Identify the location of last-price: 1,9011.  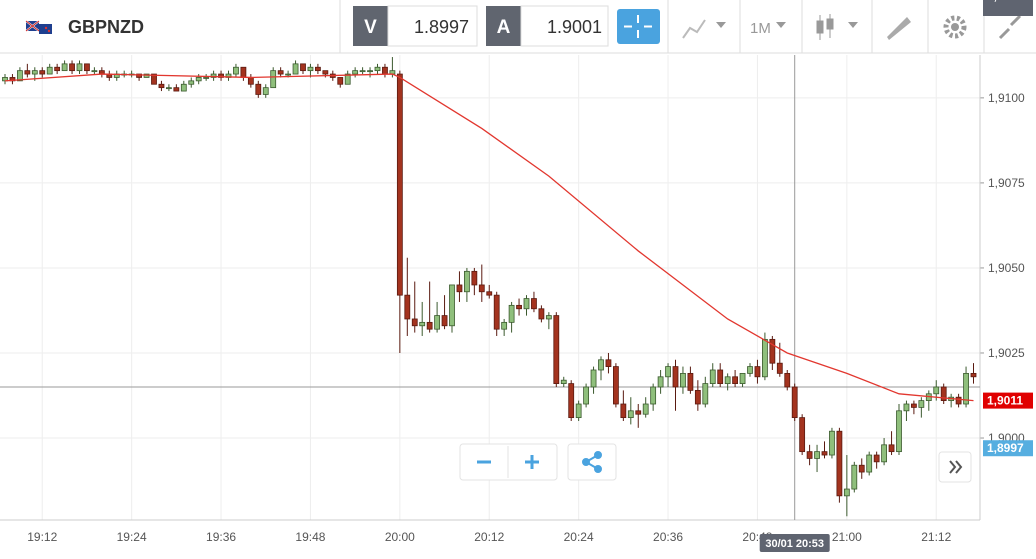
(1005, 401).